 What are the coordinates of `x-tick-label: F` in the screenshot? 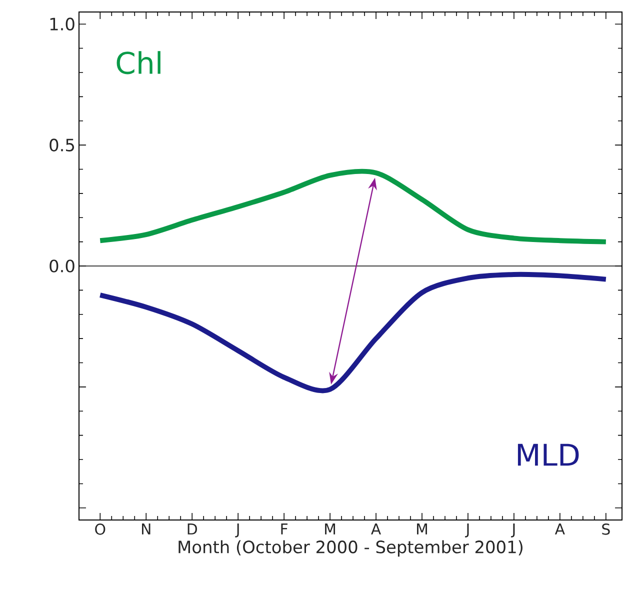 It's located at (284, 529).